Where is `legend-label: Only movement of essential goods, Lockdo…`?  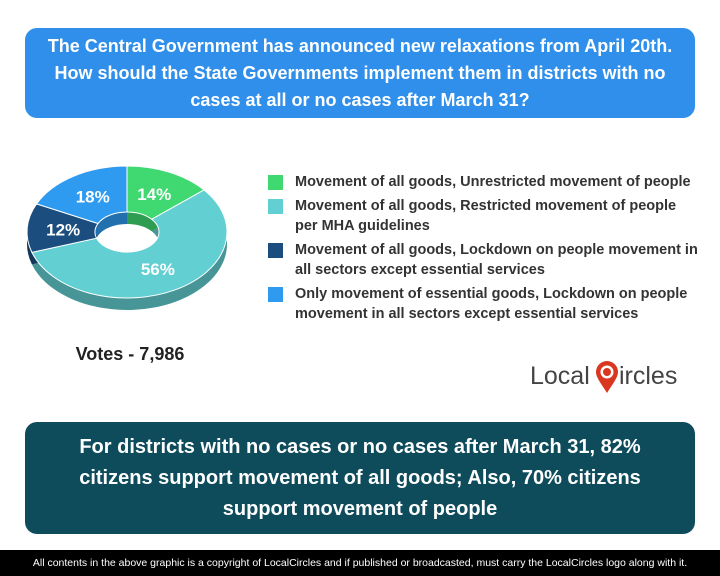
legend-label: Only movement of essential goods, Lockdo… is located at coordinates (491, 304).